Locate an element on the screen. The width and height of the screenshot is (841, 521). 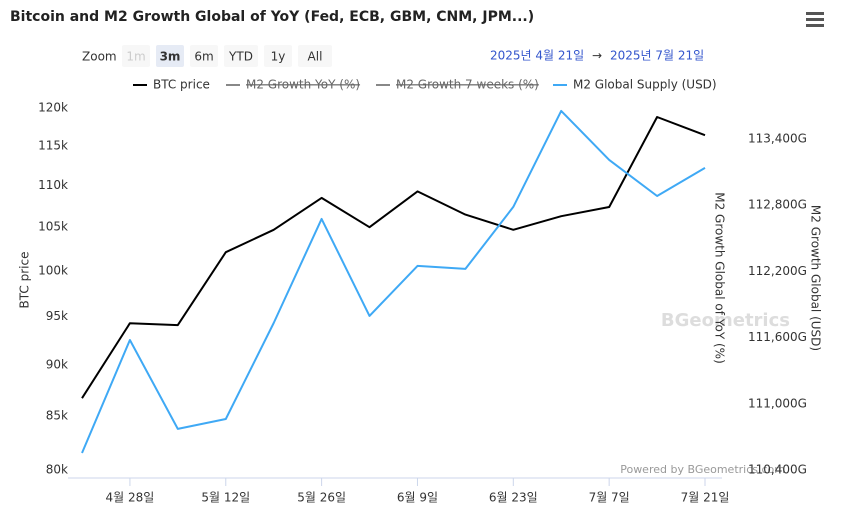
date-to: 2025년 7월 21일 is located at coordinates (657, 56).